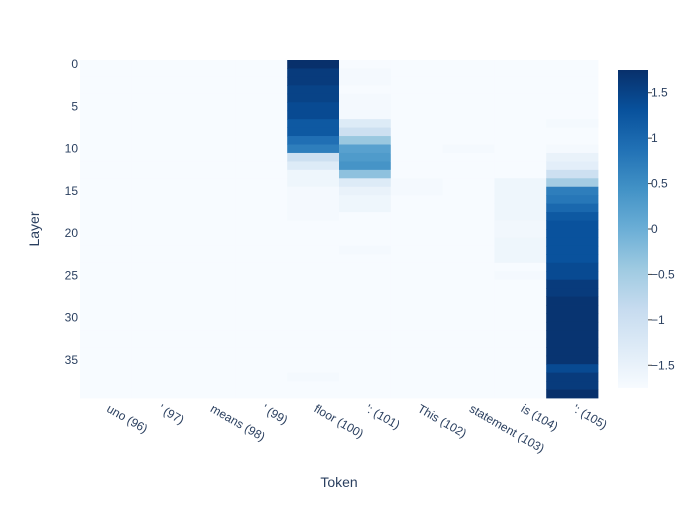 Image resolution: width=700 pixels, height=505 pixels. I want to click on x-tick-label: This (102), so click(442, 420).